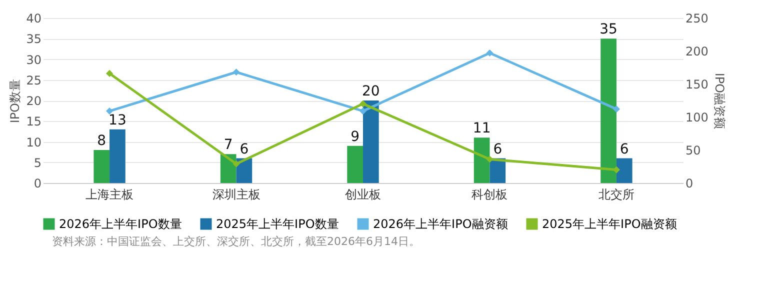  Describe the element at coordinates (38, 183) in the screenshot. I see `y-tick-label: 0` at that location.